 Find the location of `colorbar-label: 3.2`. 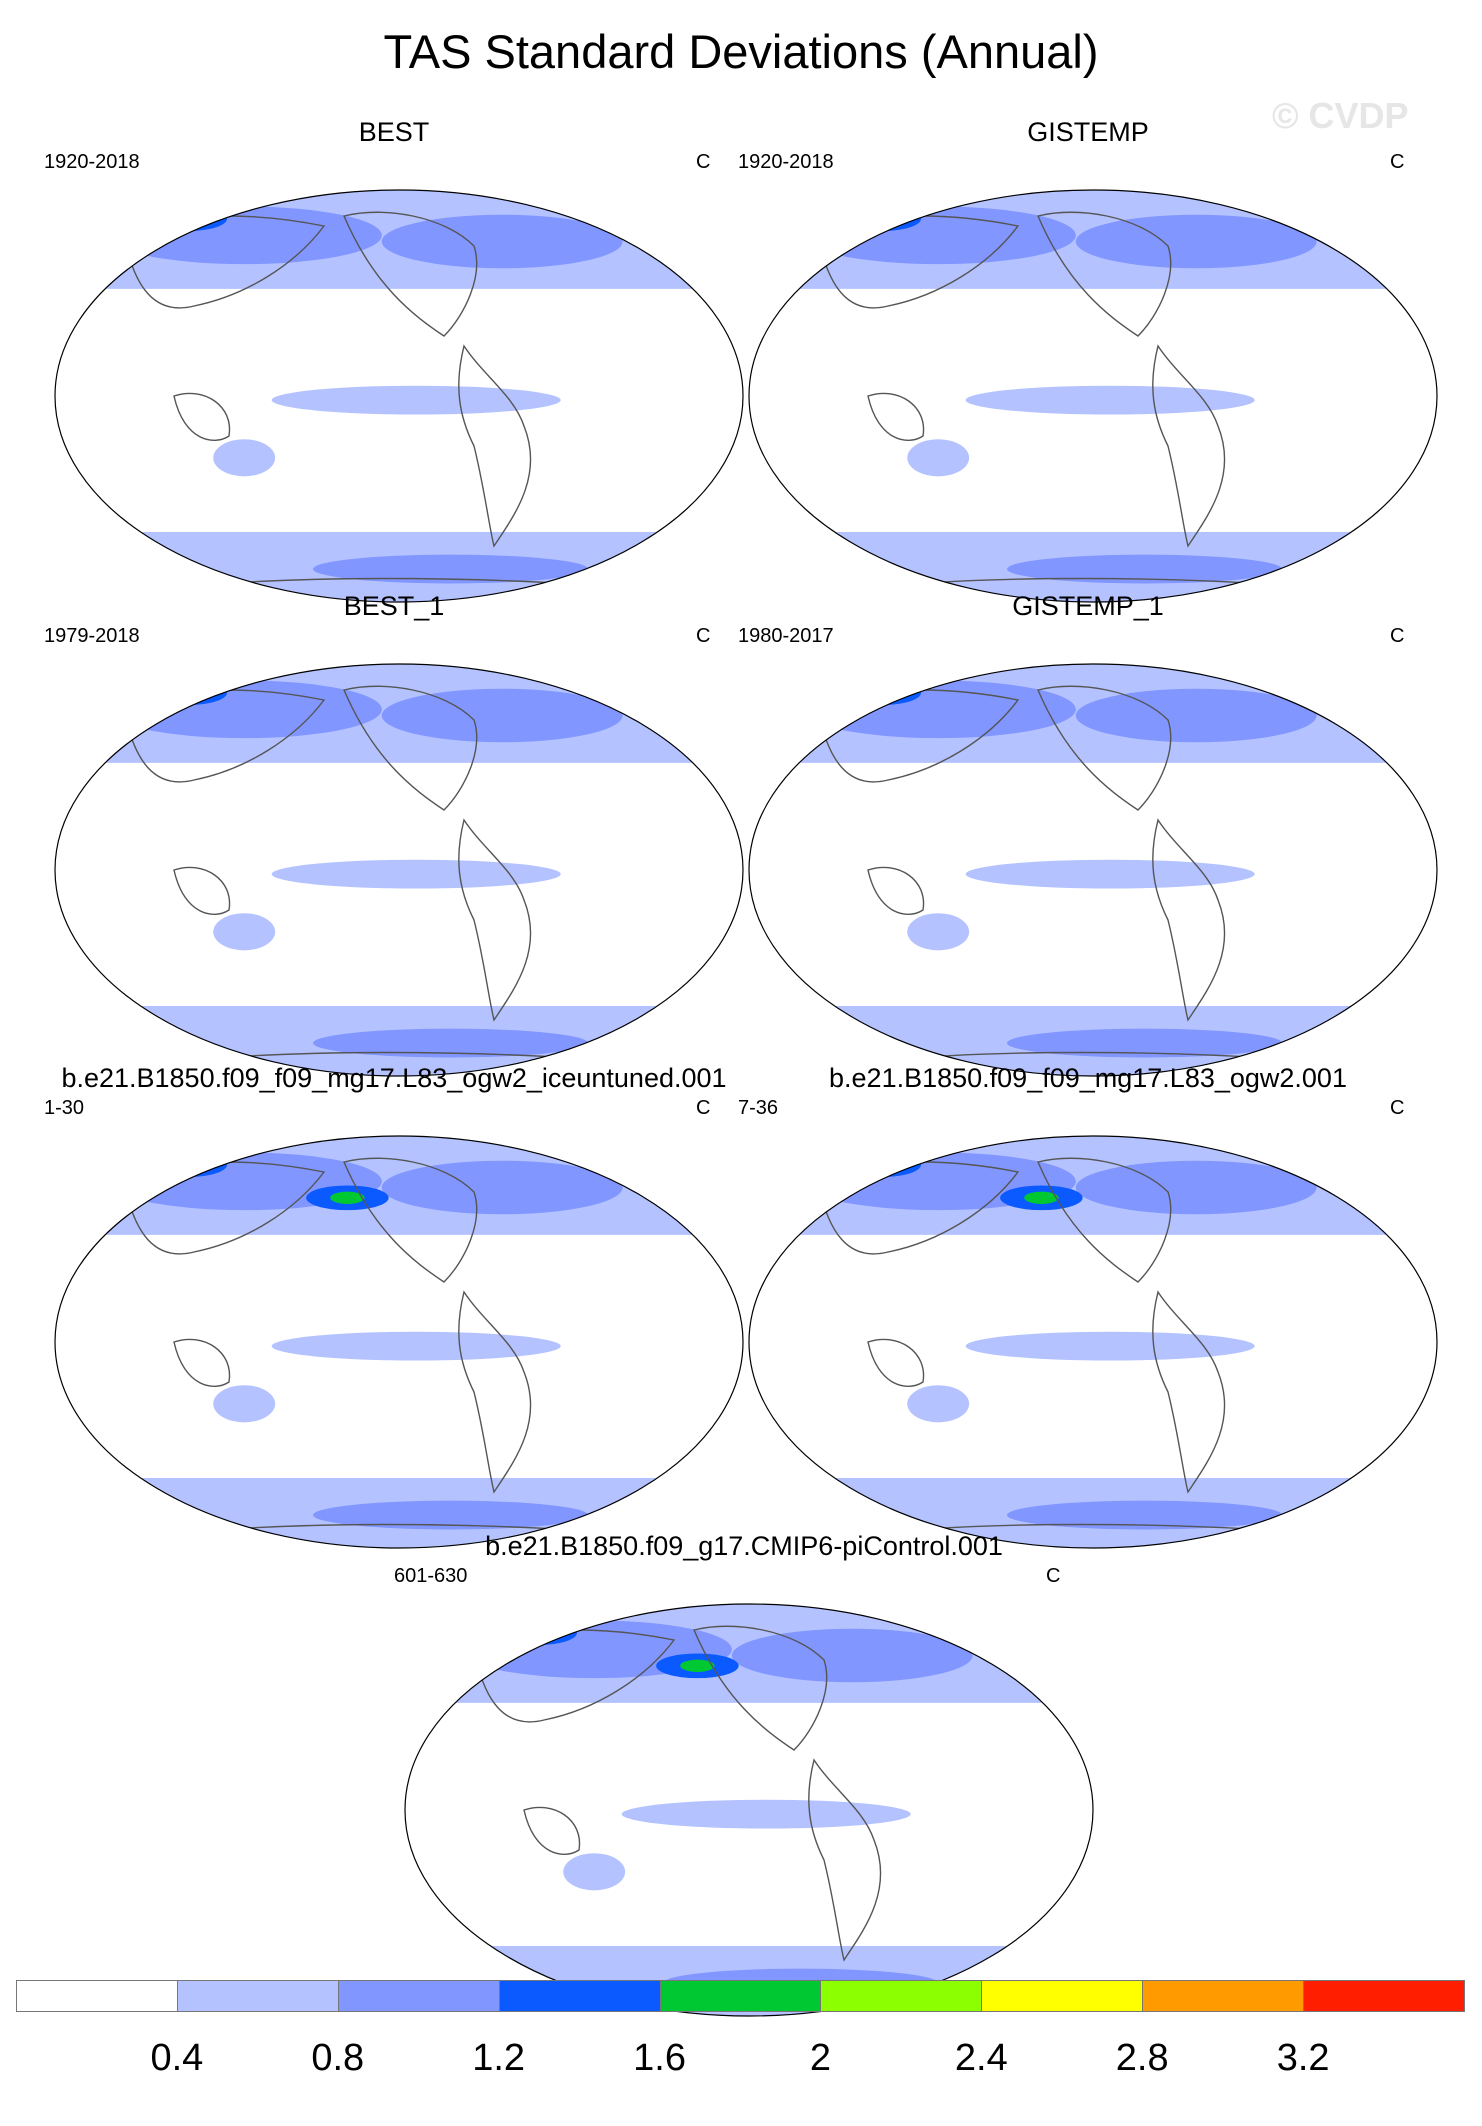

colorbar-label: 3.2 is located at coordinates (1303, 2058).